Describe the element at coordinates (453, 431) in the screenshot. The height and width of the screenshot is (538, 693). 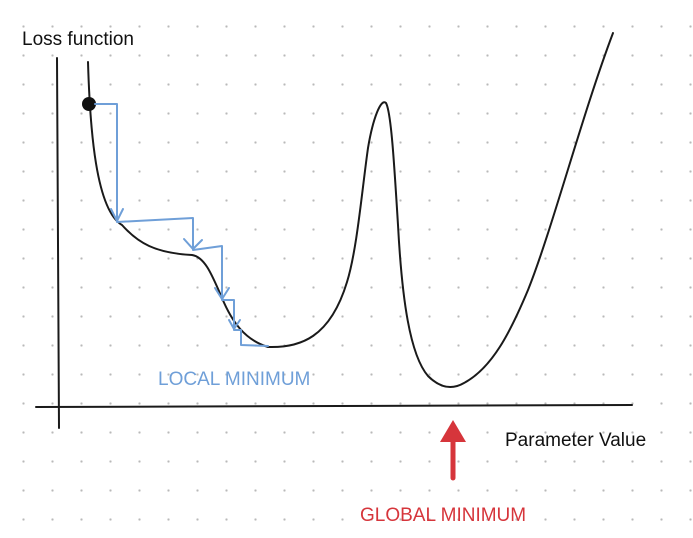
I see `global-minimum-arrowhead` at that location.